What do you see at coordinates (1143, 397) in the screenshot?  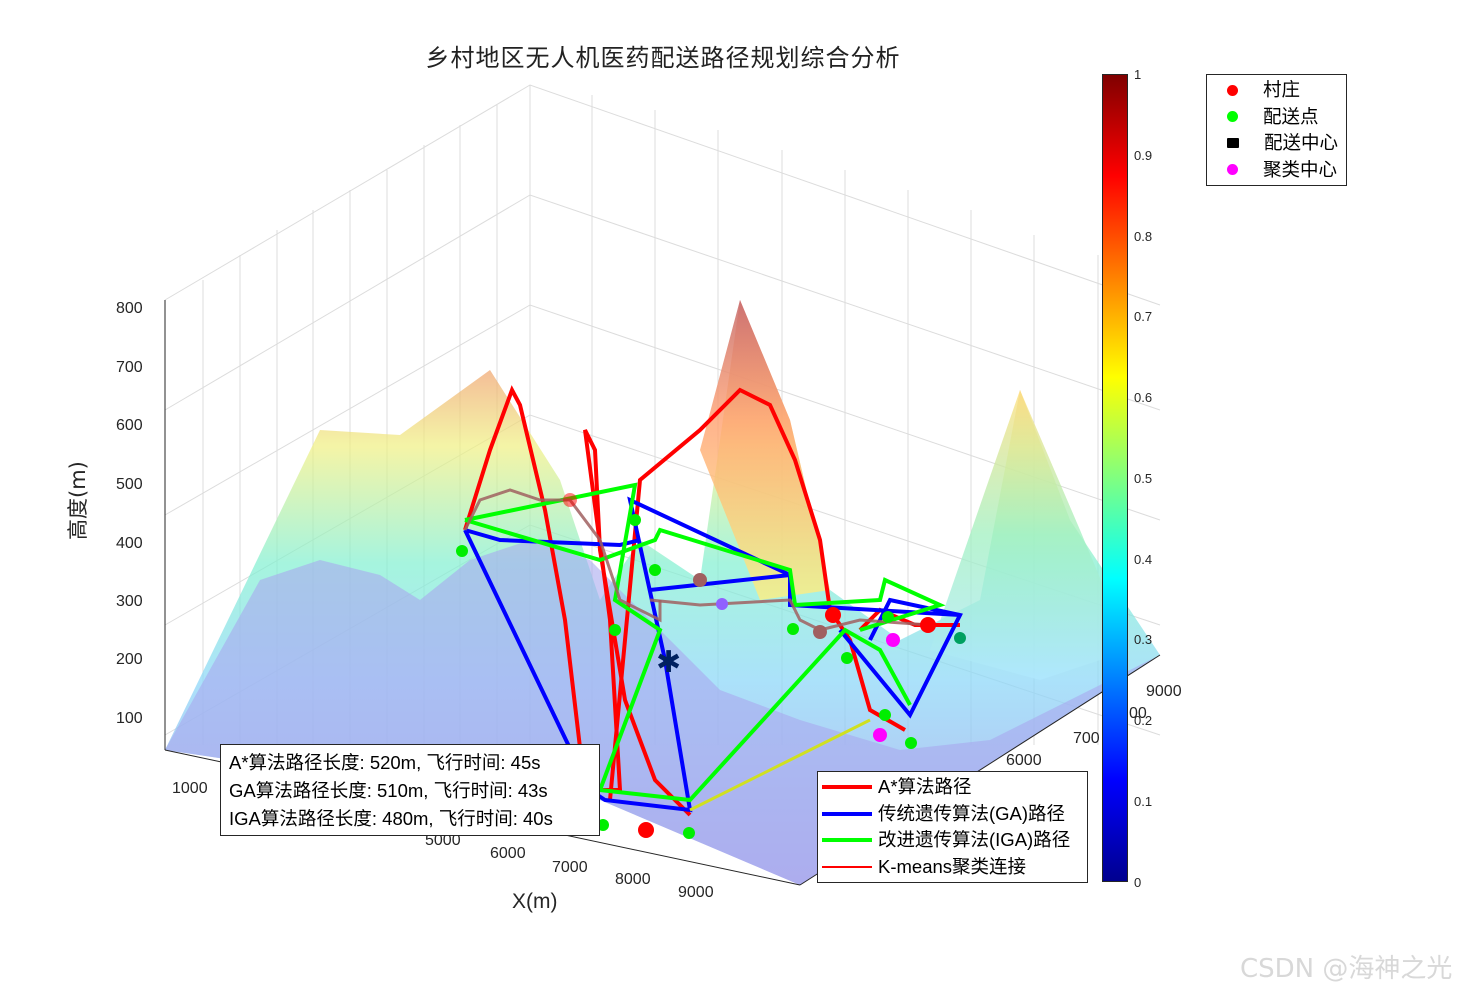 I see `colorbar-tick: 0.6` at bounding box center [1143, 397].